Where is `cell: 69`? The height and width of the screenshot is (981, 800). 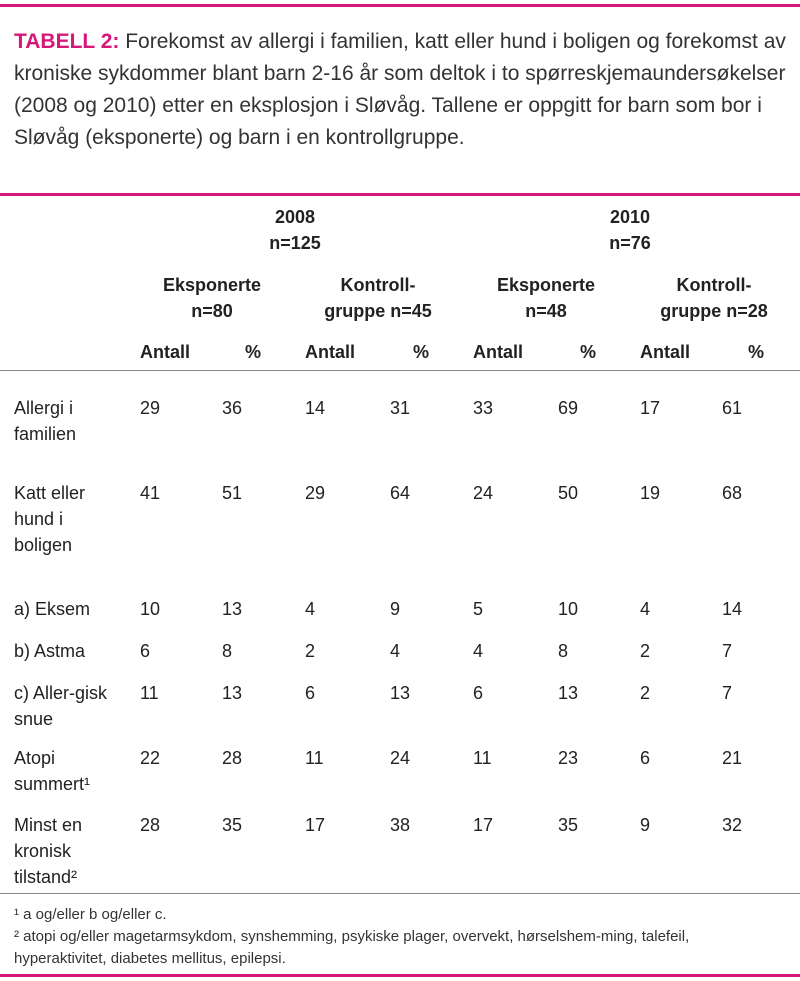 cell: 69 is located at coordinates (568, 408).